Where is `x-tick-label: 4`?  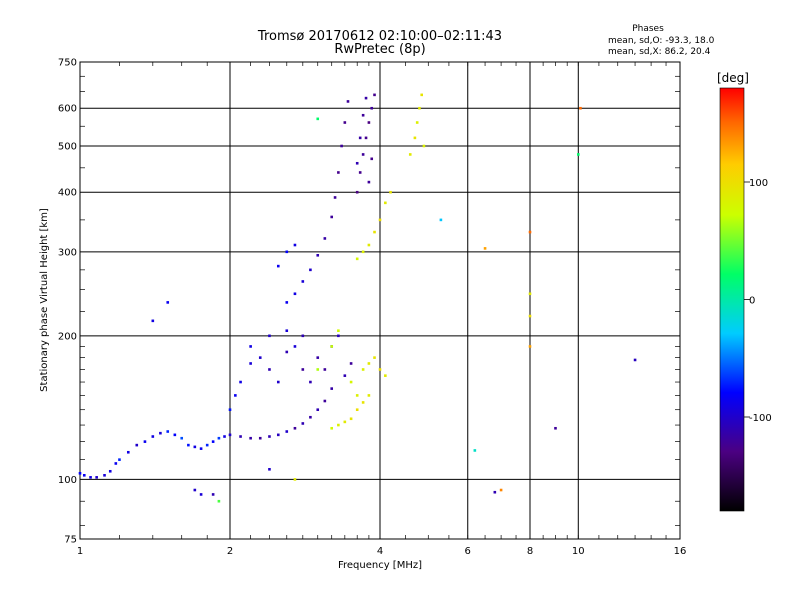 x-tick-label: 4 is located at coordinates (380, 551).